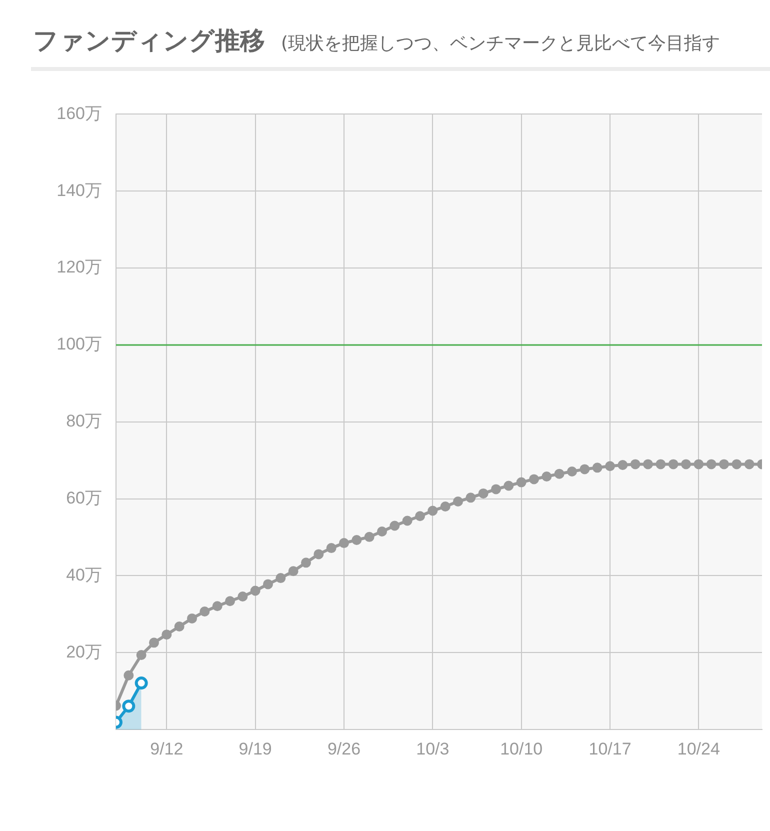  I want to click on x-tick-label: 10/17, so click(610, 748).